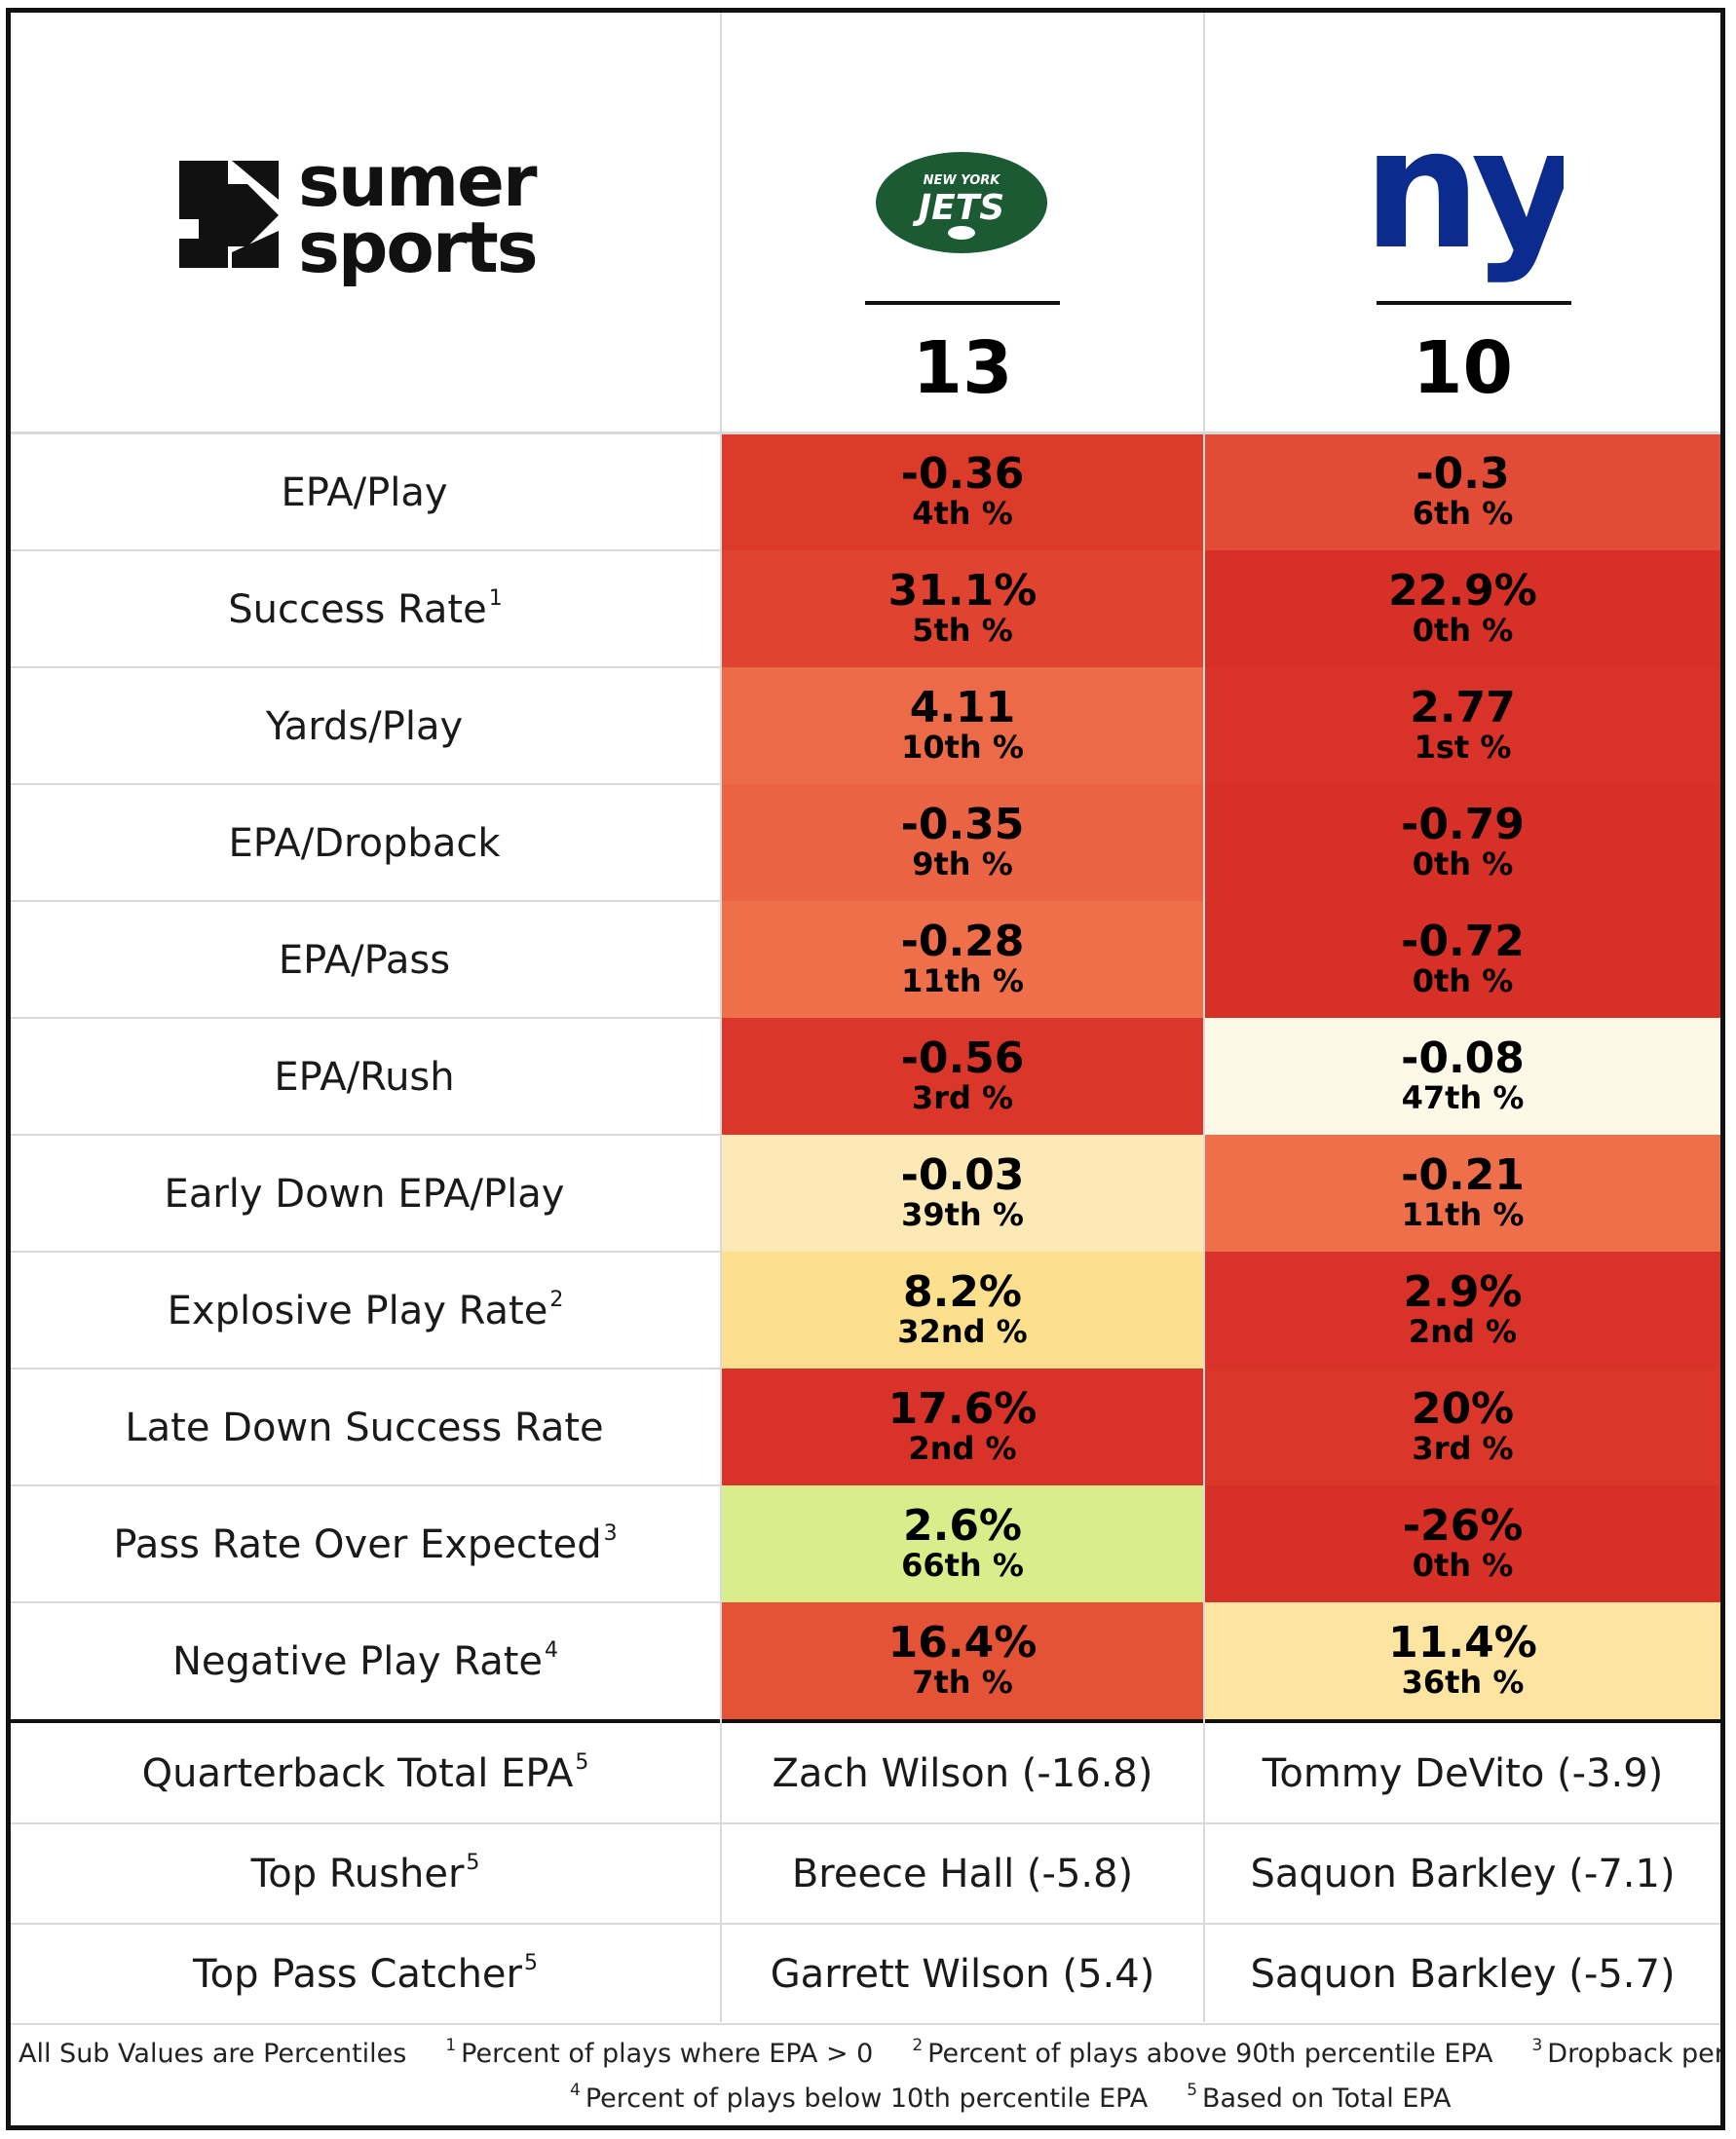 This screenshot has width=1736, height=2139. I want to click on jets-metric-value-1: 31.1%, so click(962, 591).